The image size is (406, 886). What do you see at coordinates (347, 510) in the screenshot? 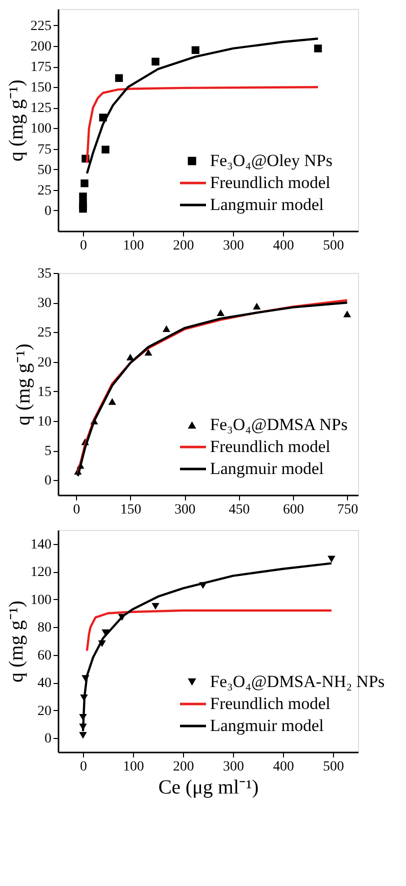
I see `x-tick-label: 750` at bounding box center [347, 510].